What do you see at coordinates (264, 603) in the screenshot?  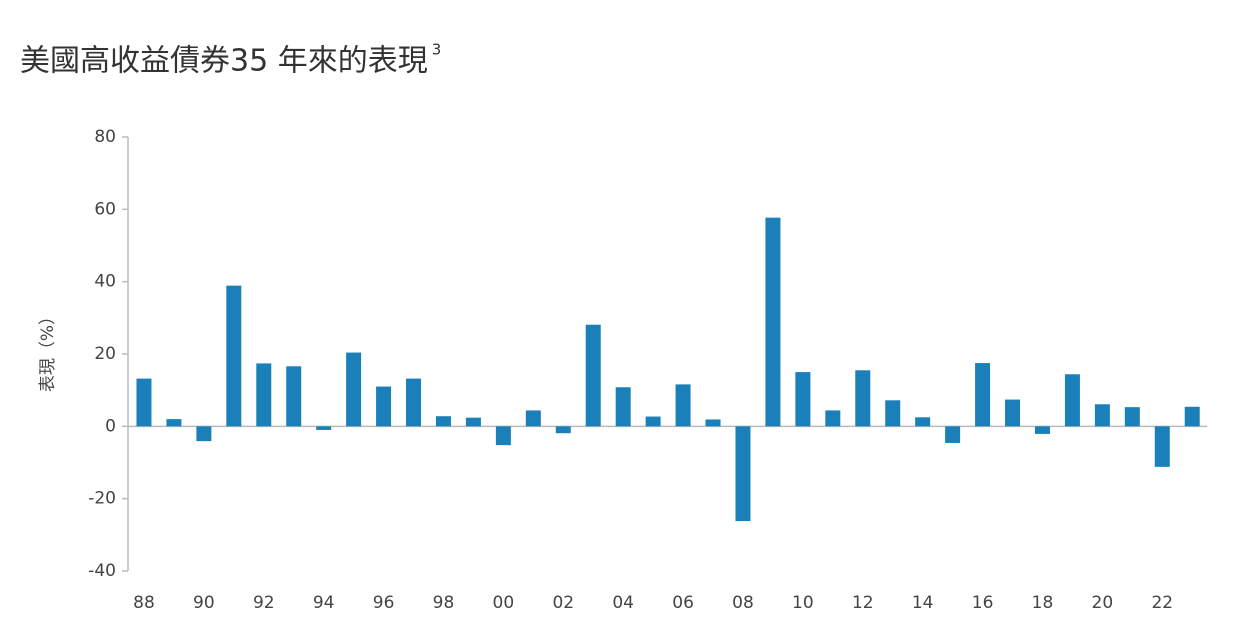 I see `x-tick-label: 92` at bounding box center [264, 603].